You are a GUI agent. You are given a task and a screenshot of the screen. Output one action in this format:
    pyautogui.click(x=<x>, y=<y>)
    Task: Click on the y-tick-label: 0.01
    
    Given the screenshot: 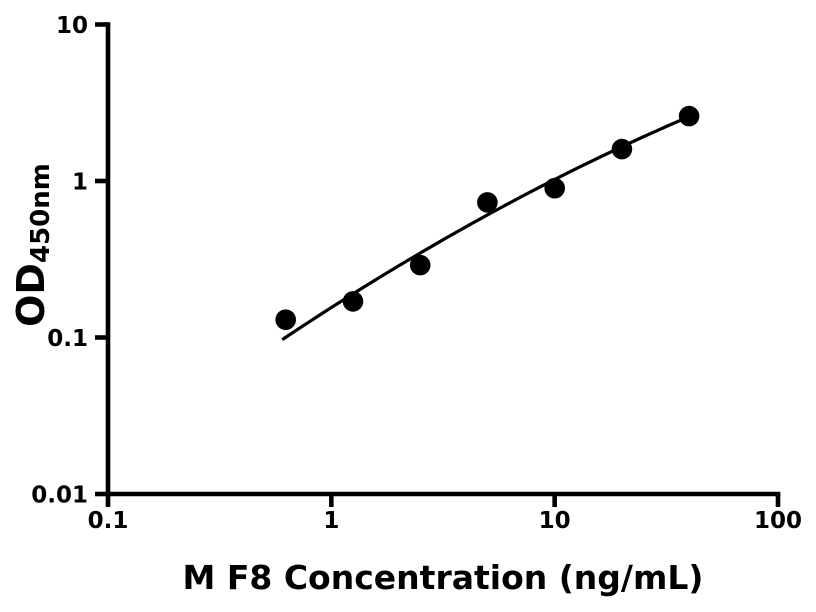 What is the action you would take?
    pyautogui.click(x=59, y=496)
    